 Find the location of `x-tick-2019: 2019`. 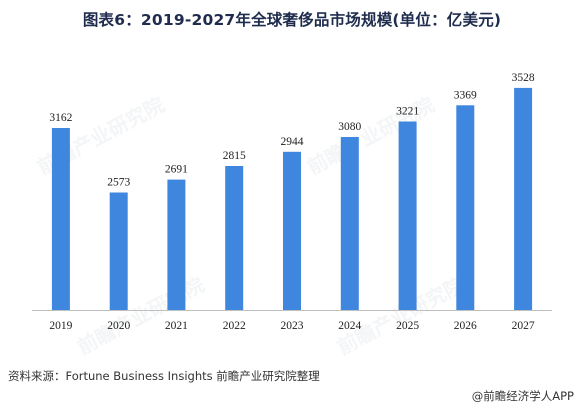

x-tick-2019: 2019 is located at coordinates (60, 326).